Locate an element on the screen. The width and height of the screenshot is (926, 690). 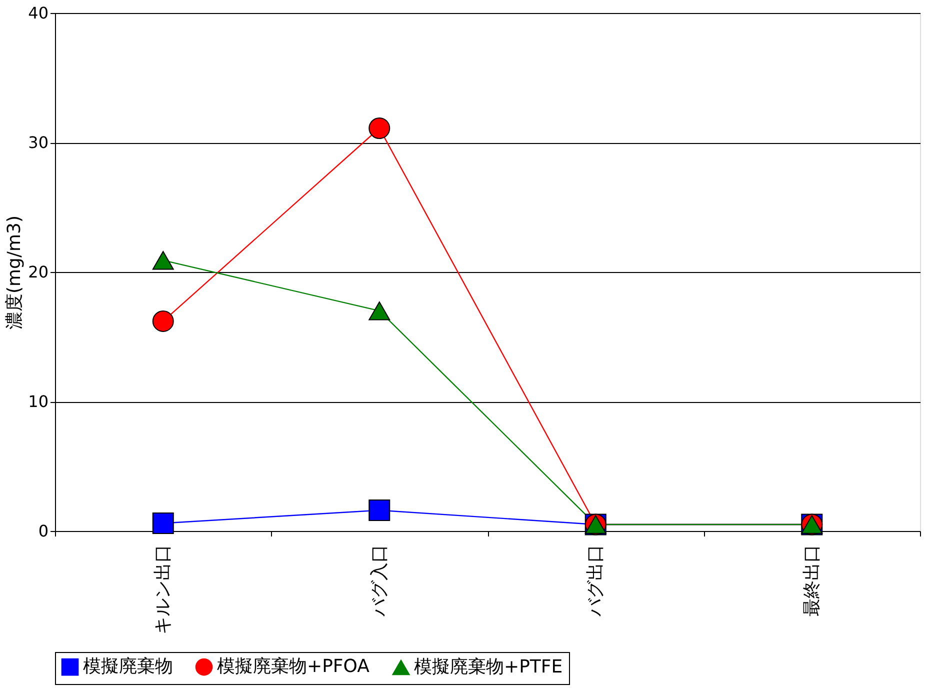
y-axis-title: 濃度(mg/m3) is located at coordinates (15, 272).